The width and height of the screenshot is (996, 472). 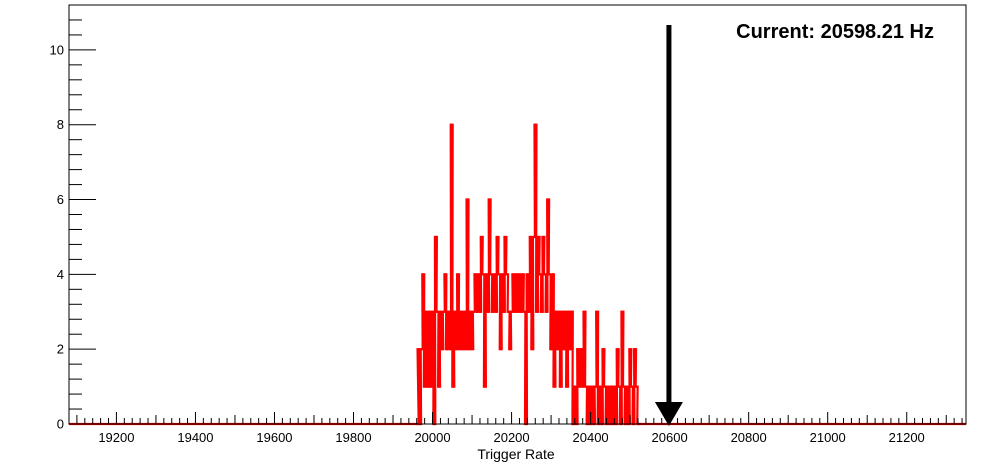 I want to click on y-tick-label: 4, so click(x=60, y=274).